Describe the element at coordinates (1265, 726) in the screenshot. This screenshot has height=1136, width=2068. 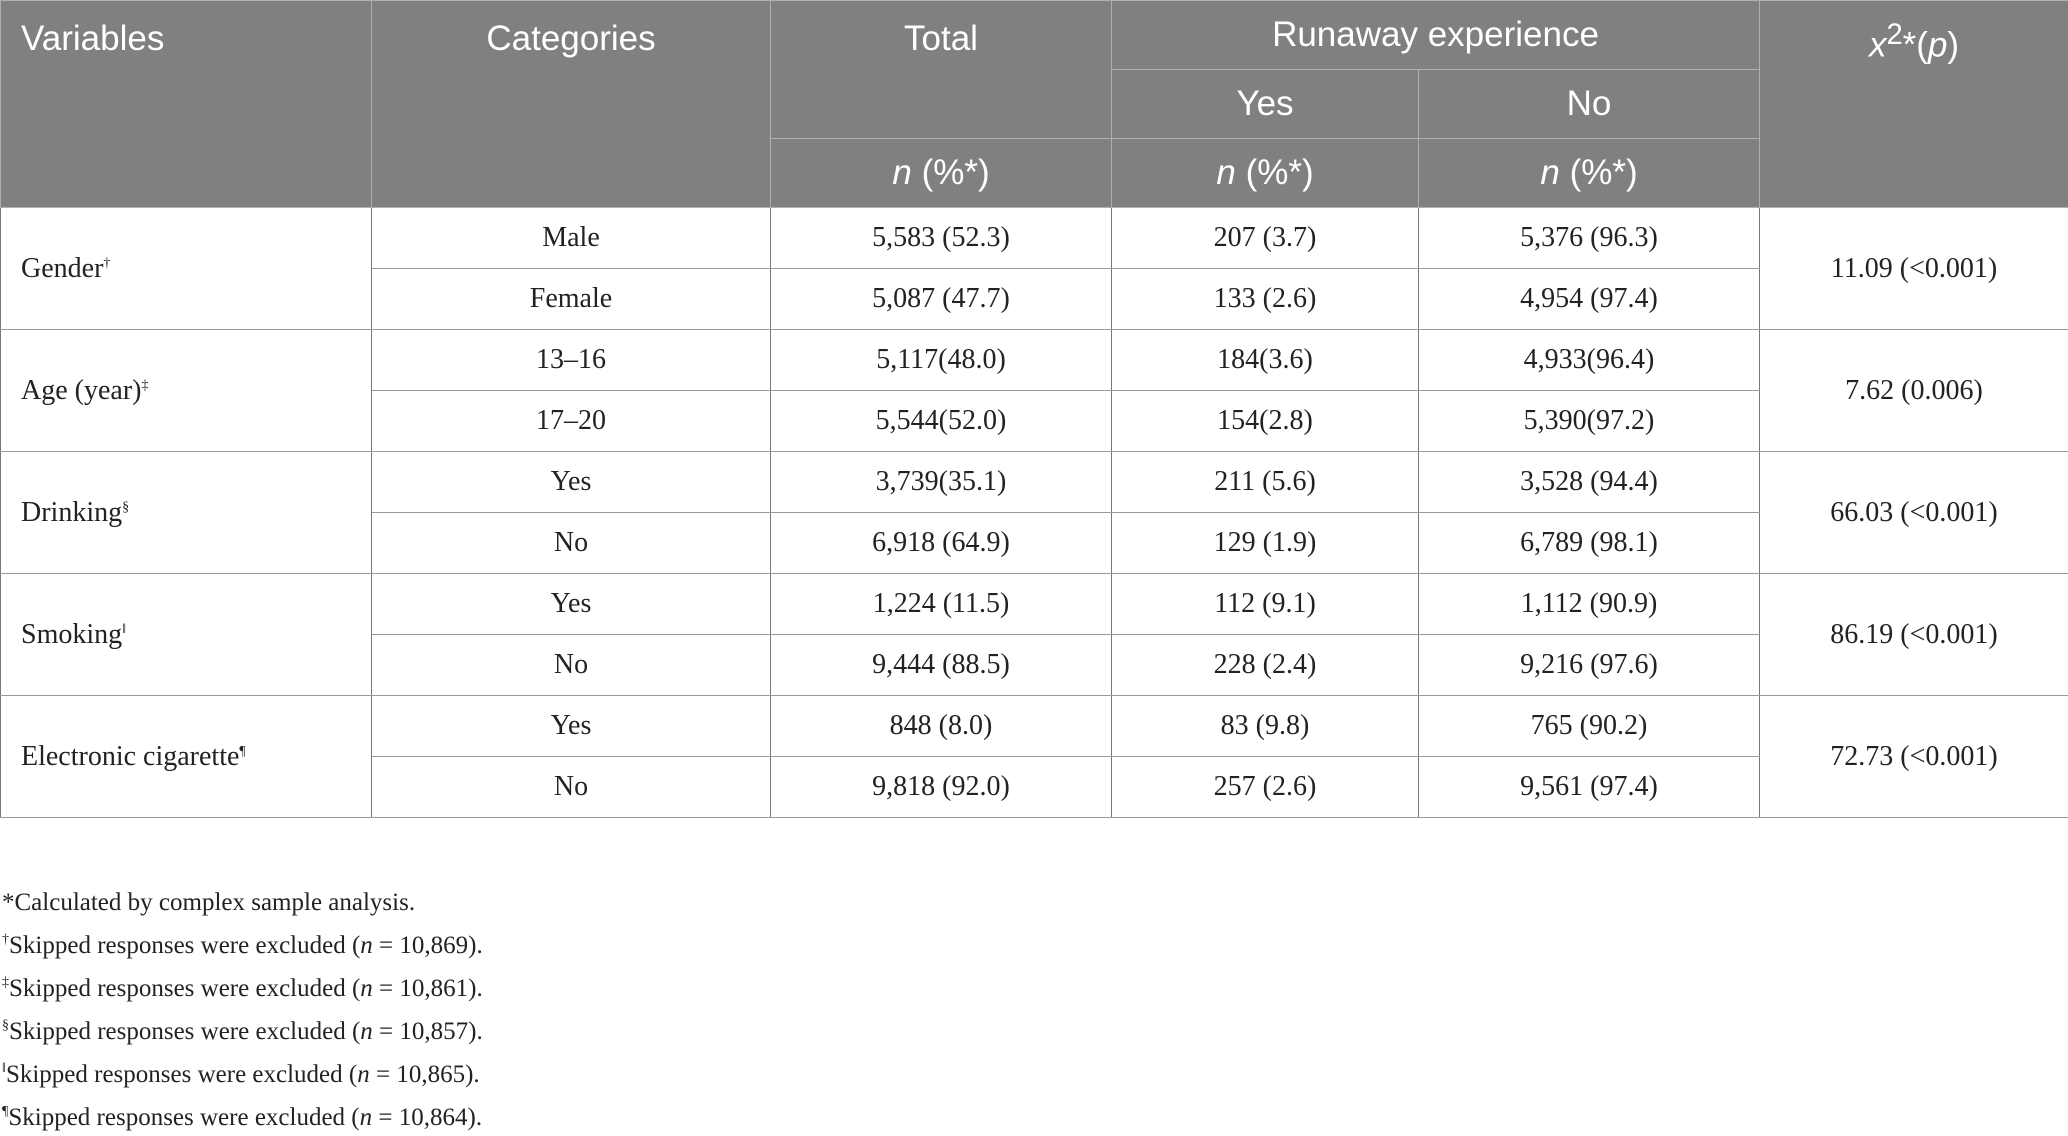
I see `yes-cell: 83 (9.8)` at that location.